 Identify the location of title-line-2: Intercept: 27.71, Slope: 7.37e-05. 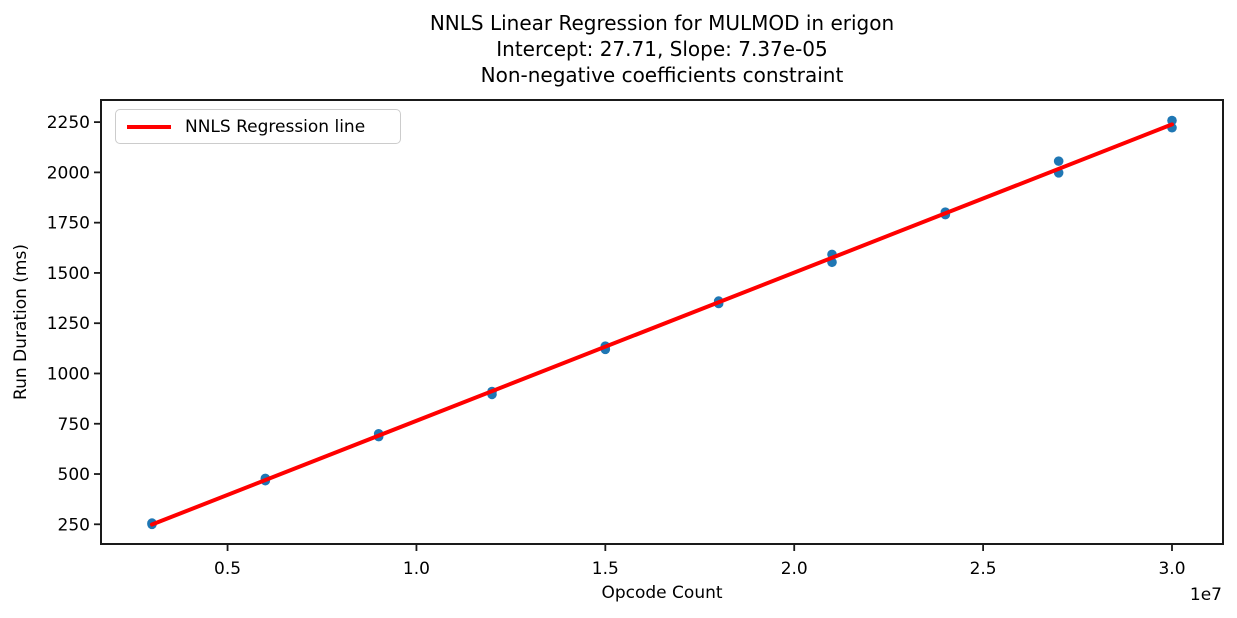
(662, 49).